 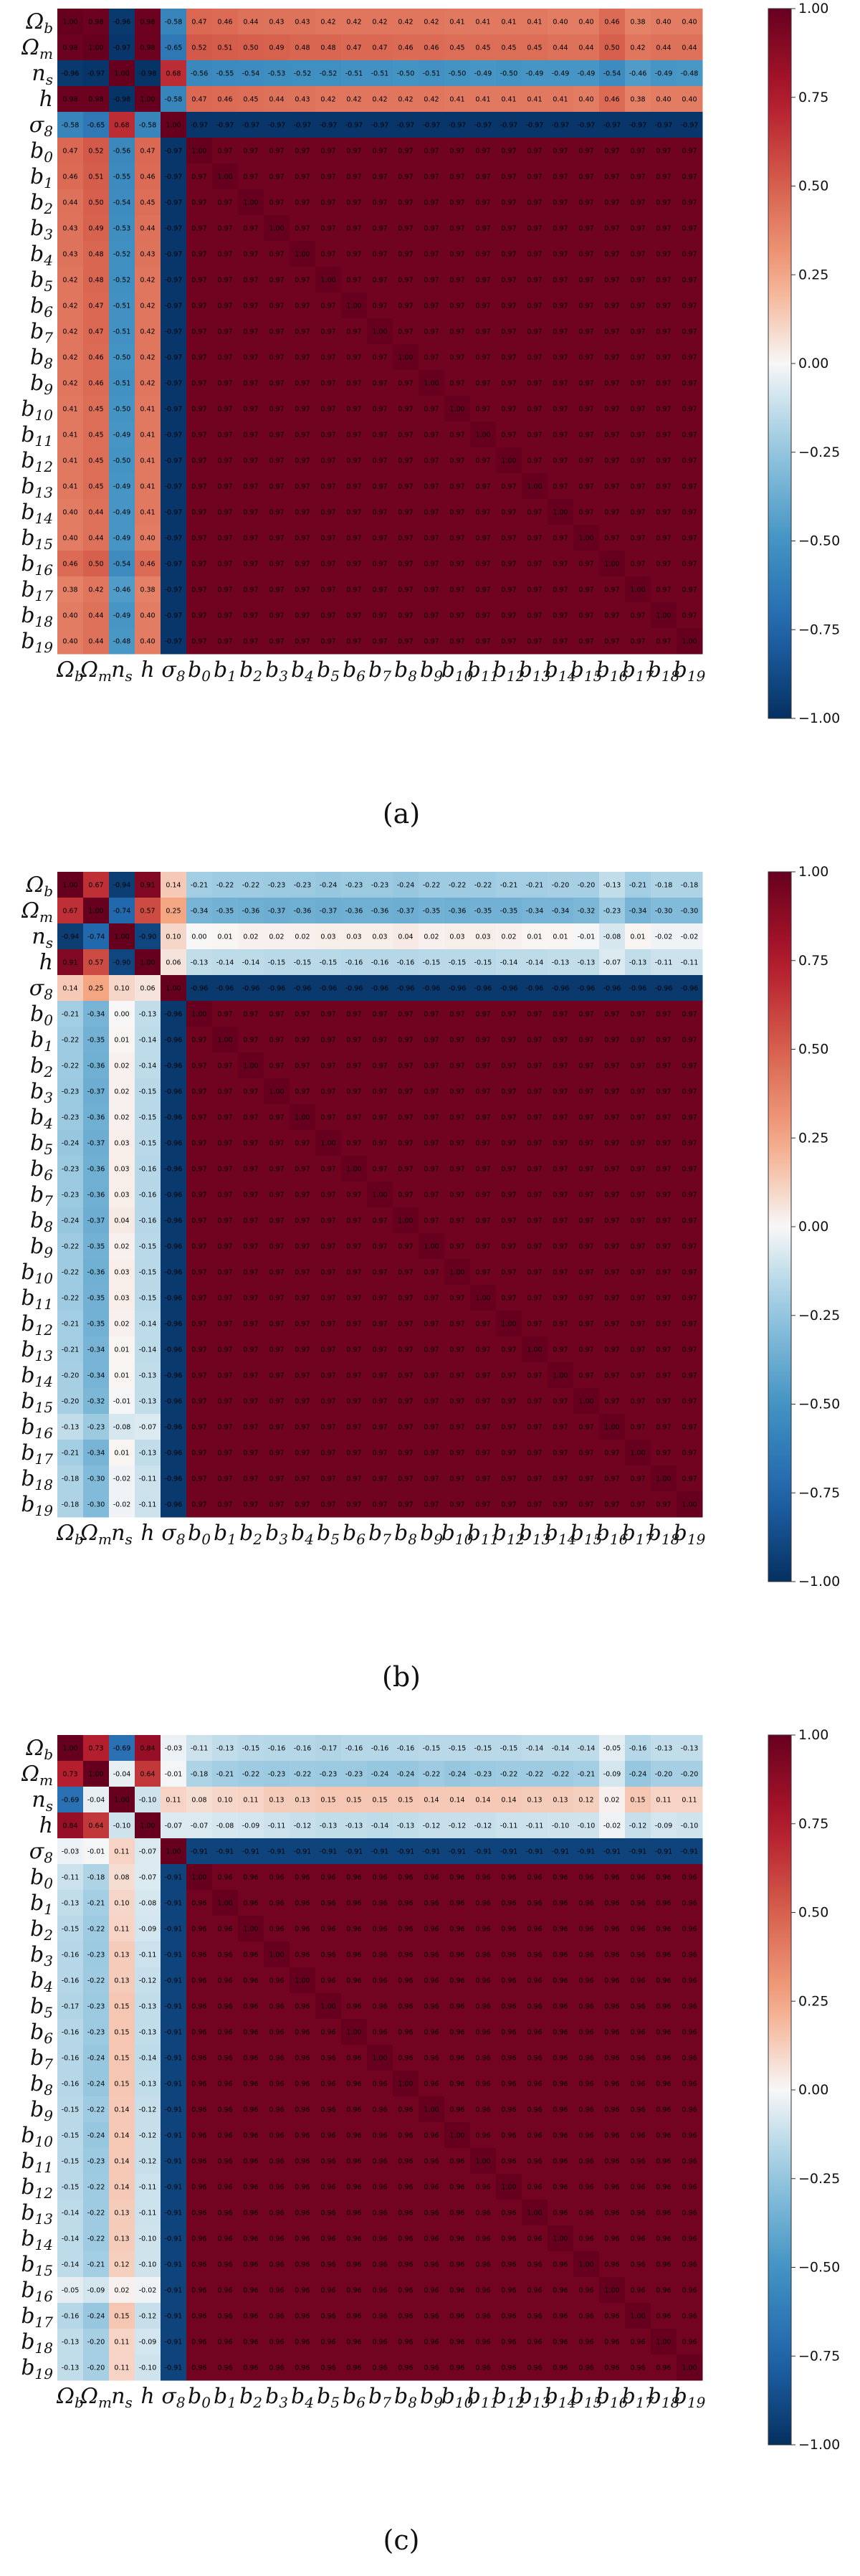 I want to click on cell-value-label: 0.46, so click(x=224, y=100).